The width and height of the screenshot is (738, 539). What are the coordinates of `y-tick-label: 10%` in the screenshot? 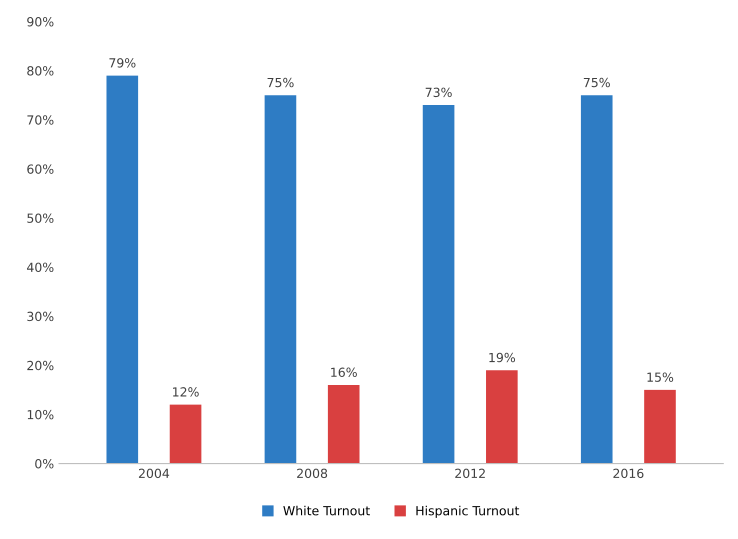 It's located at (41, 415).